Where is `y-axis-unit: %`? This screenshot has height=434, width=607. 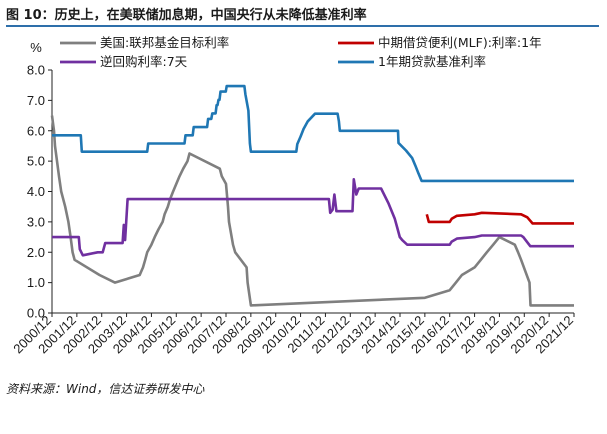
y-axis-unit: % is located at coordinates (36, 47).